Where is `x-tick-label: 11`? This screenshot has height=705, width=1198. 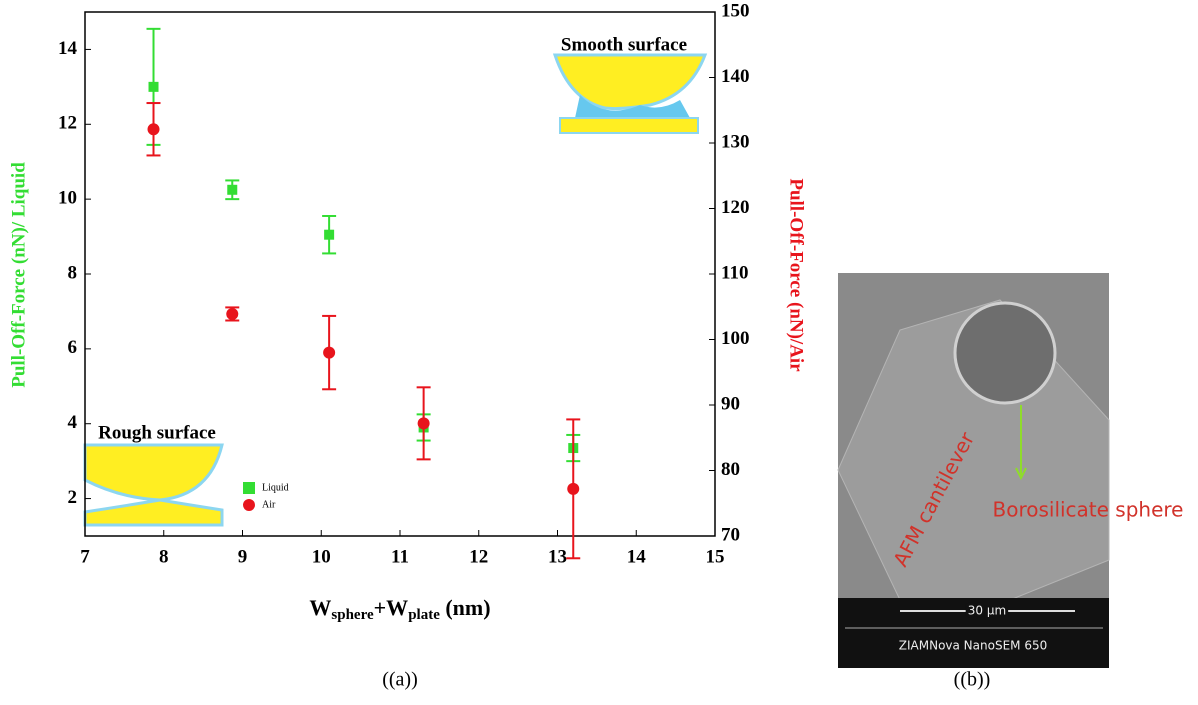
x-tick-label: 11 is located at coordinates (400, 556).